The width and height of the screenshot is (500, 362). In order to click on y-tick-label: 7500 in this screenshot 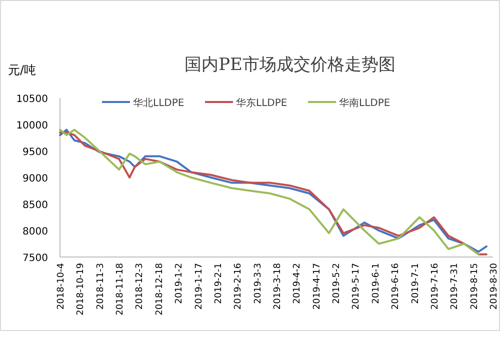, I will do `click(35, 258)`.